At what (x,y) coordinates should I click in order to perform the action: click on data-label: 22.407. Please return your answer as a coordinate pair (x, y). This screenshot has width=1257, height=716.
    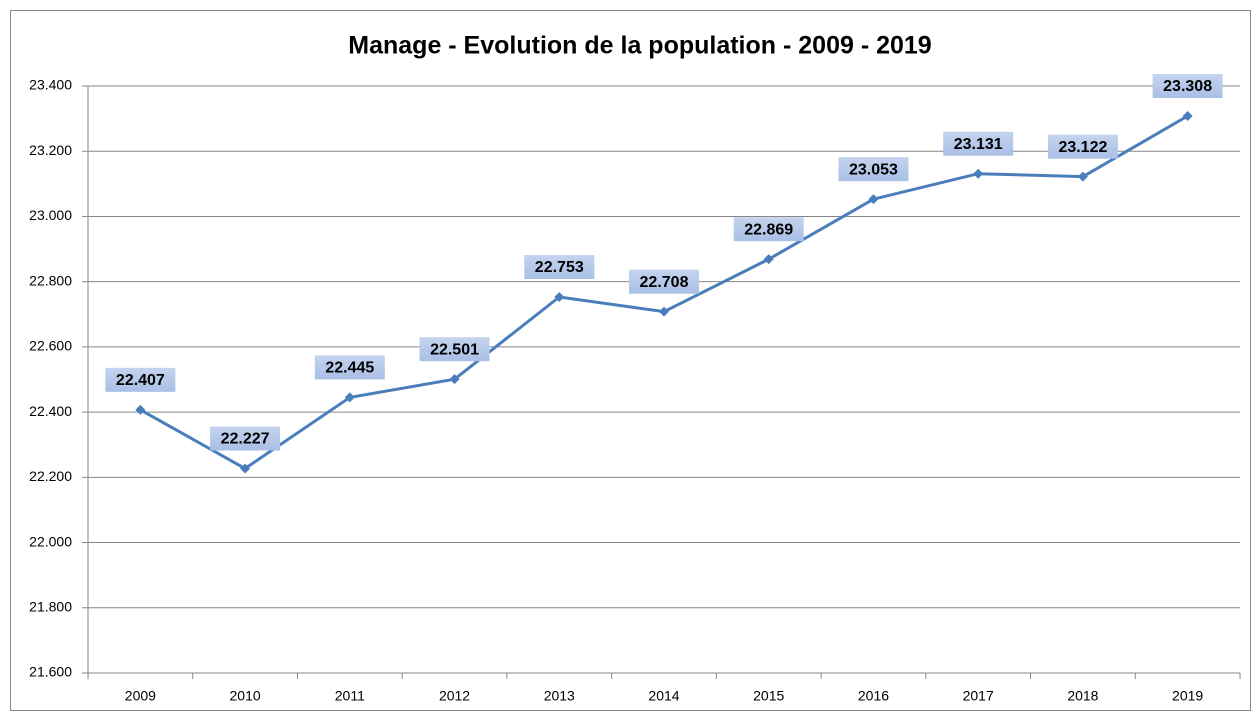
    Looking at the image, I should click on (140, 380).